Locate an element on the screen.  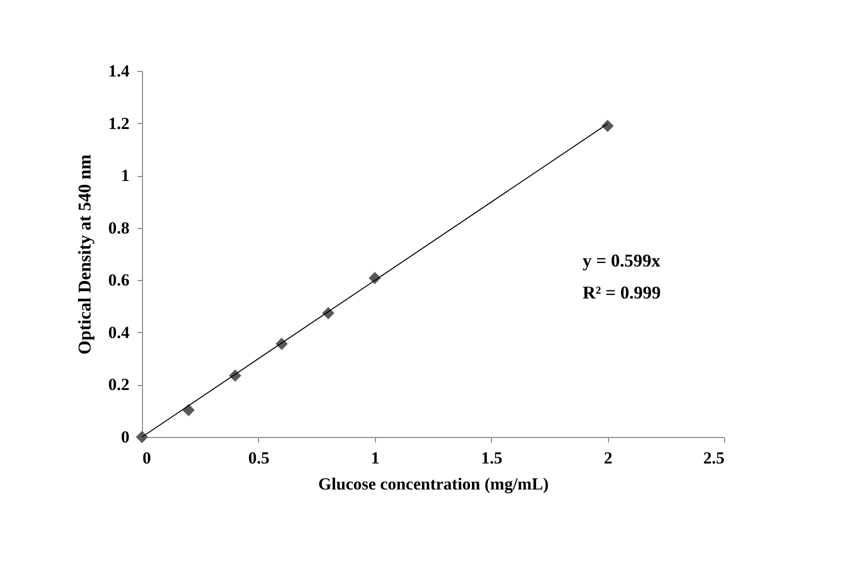
y-tick-label: 0.8 is located at coordinates (119, 228).